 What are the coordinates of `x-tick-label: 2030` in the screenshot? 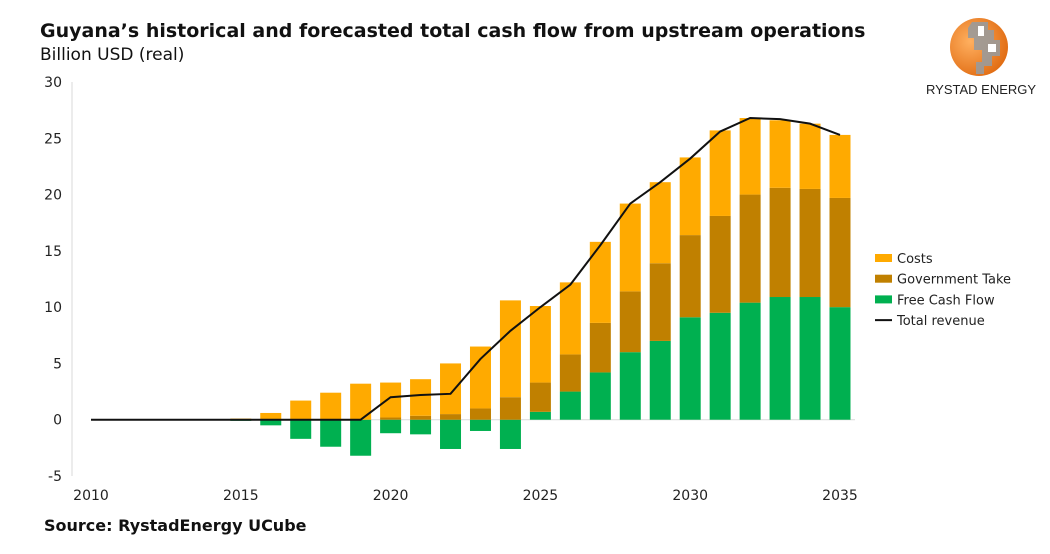 It's located at (690, 496).